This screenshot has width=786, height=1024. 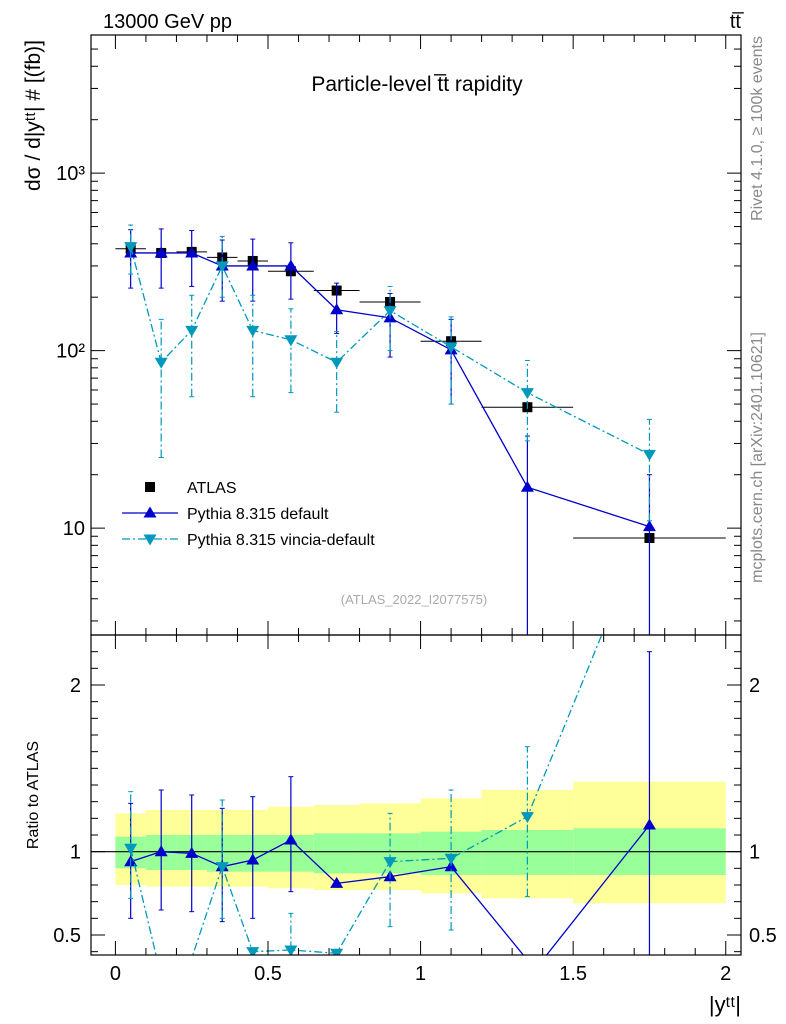 I want to click on header-energy-label: 13000 GeV pp, so click(x=167, y=22).